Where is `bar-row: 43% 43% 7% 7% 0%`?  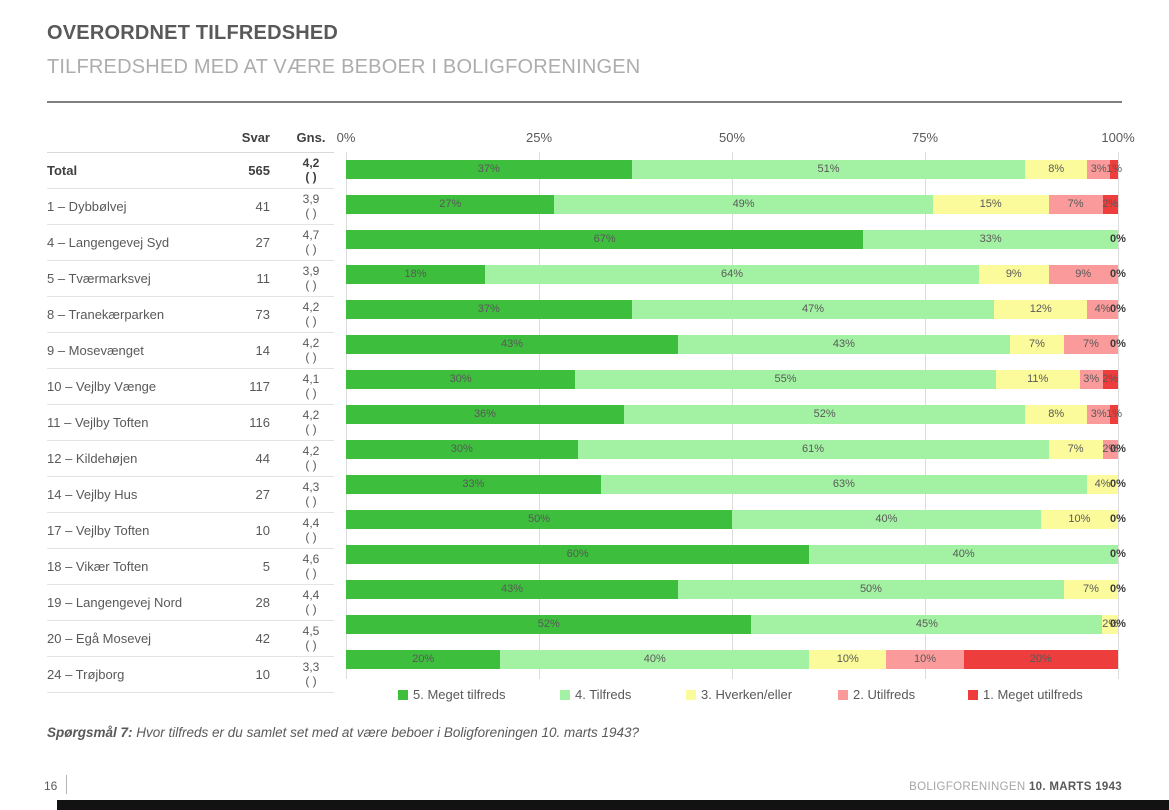 bar-row: 43% 43% 7% 7% 0% is located at coordinates (736, 344).